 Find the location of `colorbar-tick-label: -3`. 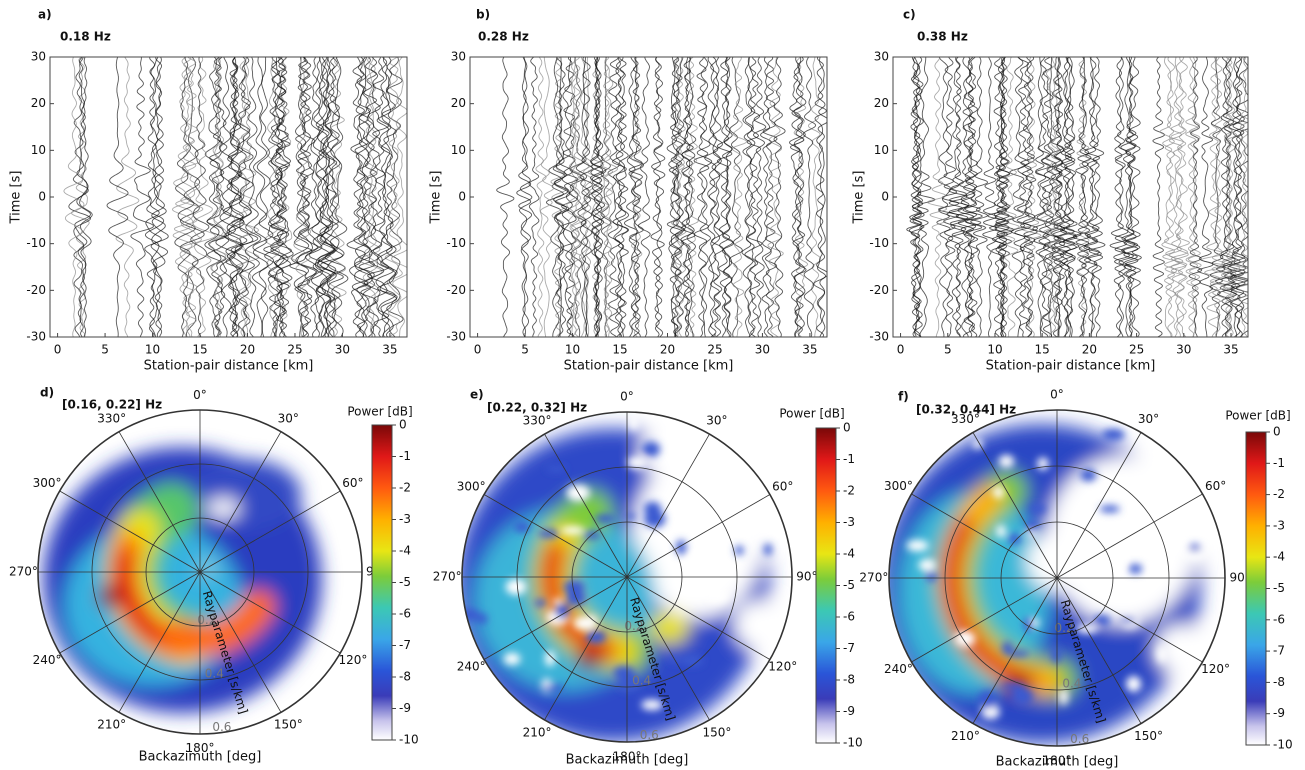

colorbar-tick-label: -3 is located at coordinates (405, 519).